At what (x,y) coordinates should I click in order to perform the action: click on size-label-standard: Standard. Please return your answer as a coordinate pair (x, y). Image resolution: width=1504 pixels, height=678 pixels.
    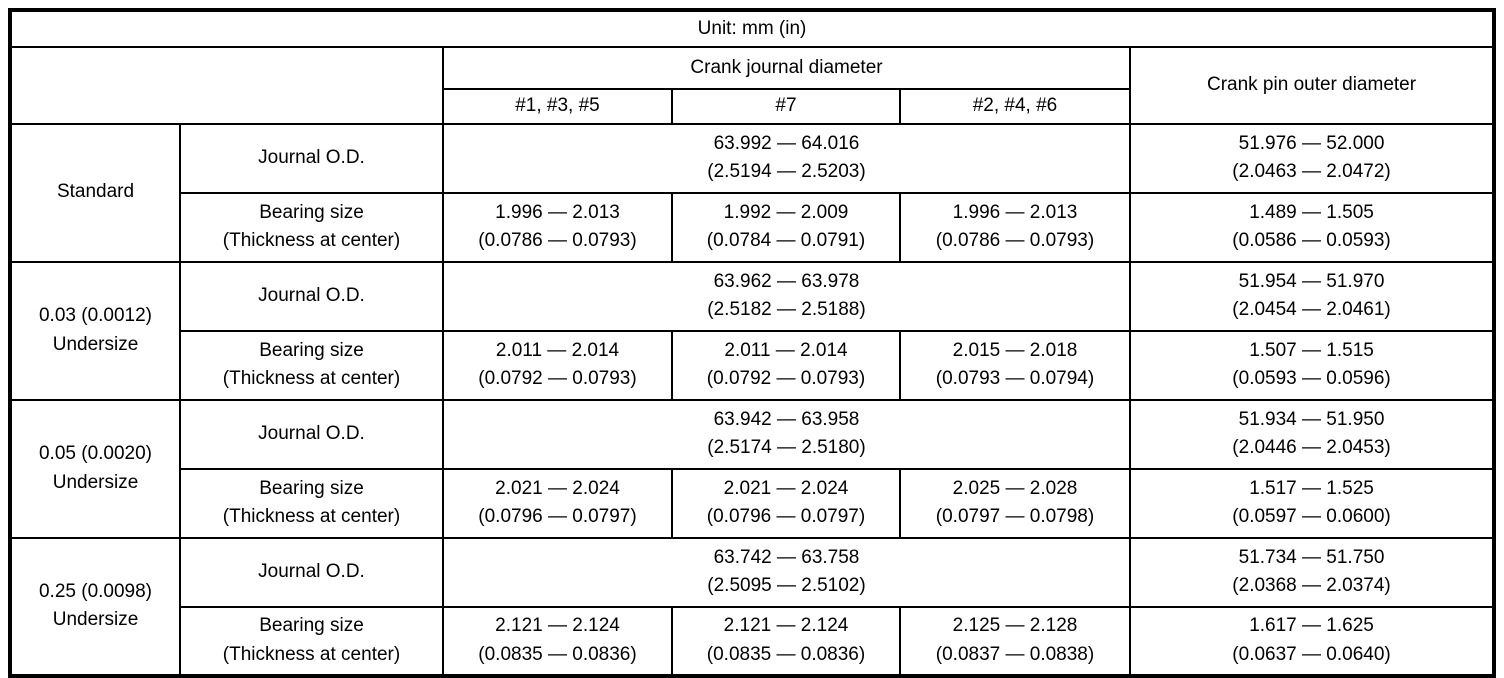
    Looking at the image, I should click on (95, 192).